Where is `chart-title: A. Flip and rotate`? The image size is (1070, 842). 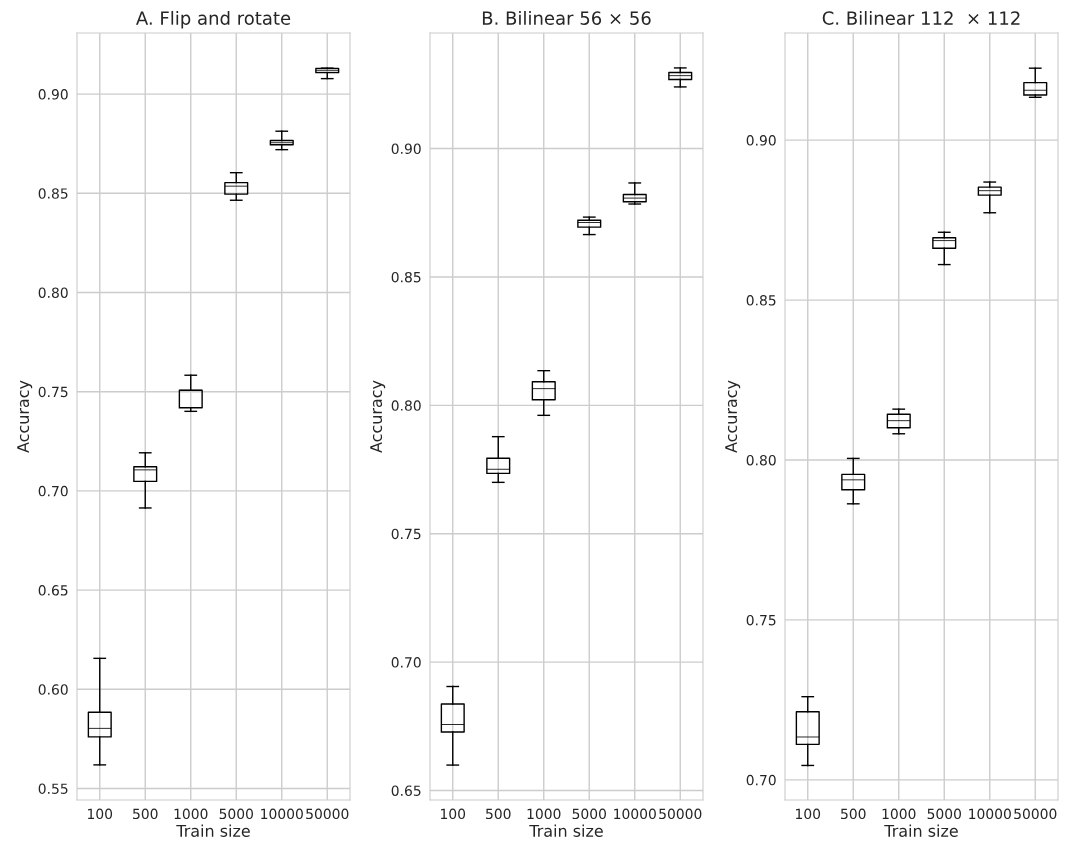 chart-title: A. Flip and rotate is located at coordinates (213, 19).